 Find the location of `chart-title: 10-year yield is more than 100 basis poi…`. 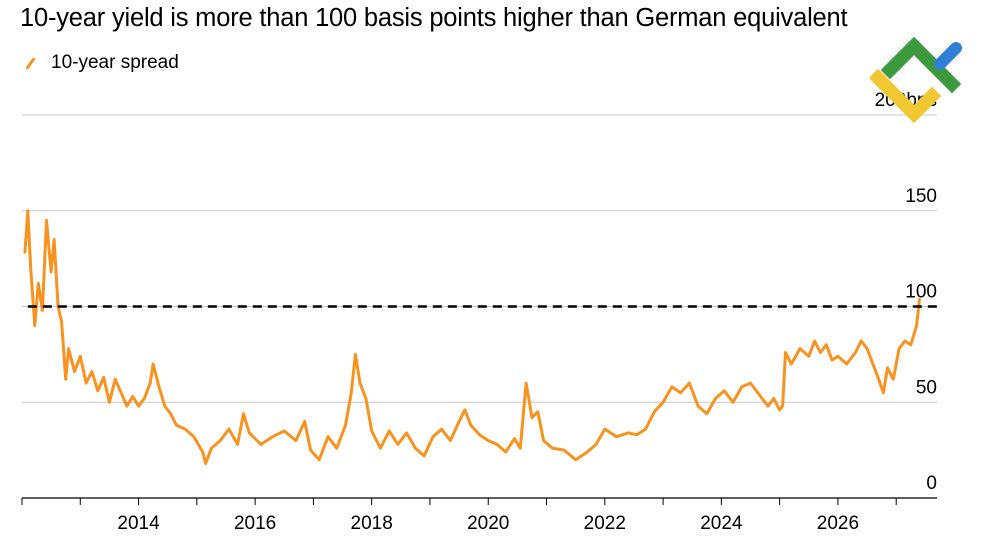

chart-title: 10-year yield is more than 100 basis poi… is located at coordinates (434, 18).